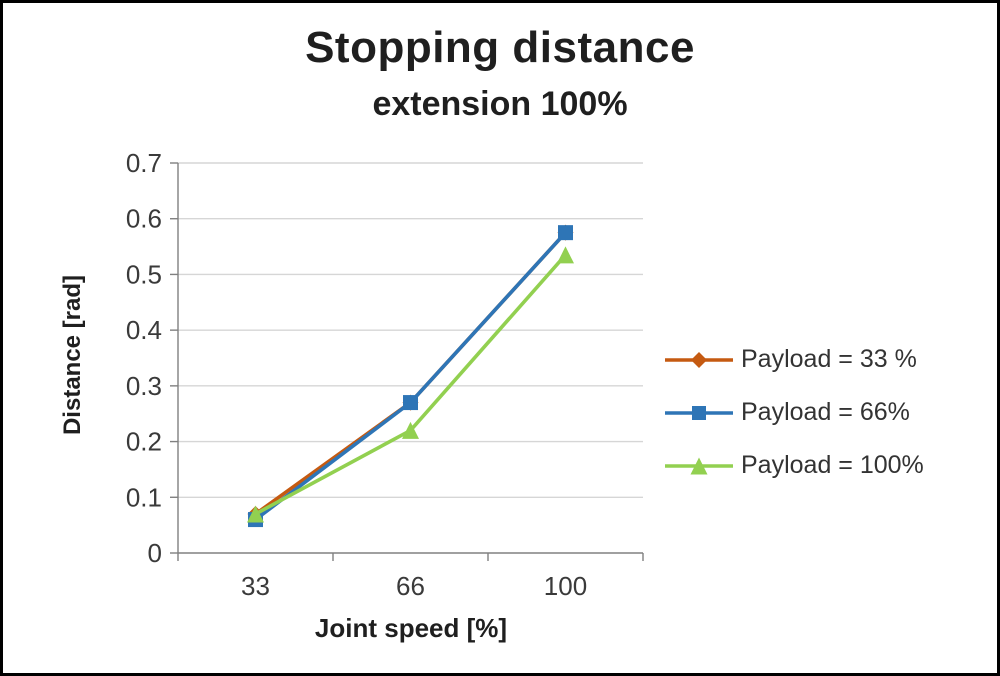 Image resolution: width=1000 pixels, height=676 pixels. I want to click on legend-swatch-triangle, so click(699, 465).